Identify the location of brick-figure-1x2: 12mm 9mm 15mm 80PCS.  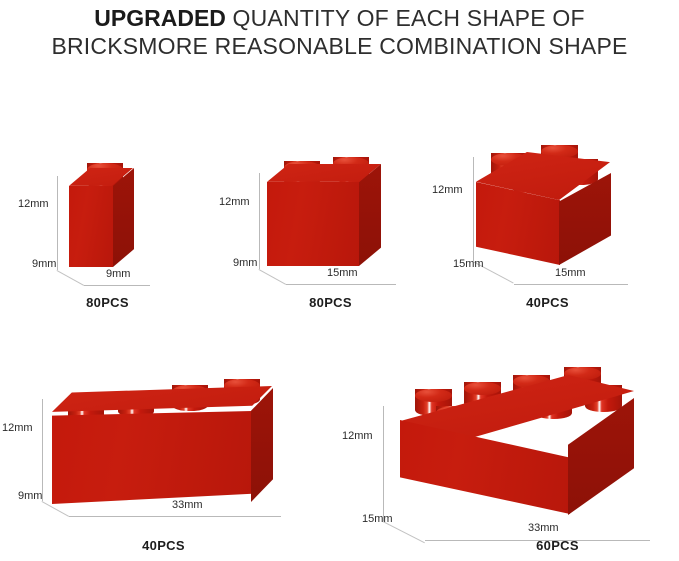
(320, 232).